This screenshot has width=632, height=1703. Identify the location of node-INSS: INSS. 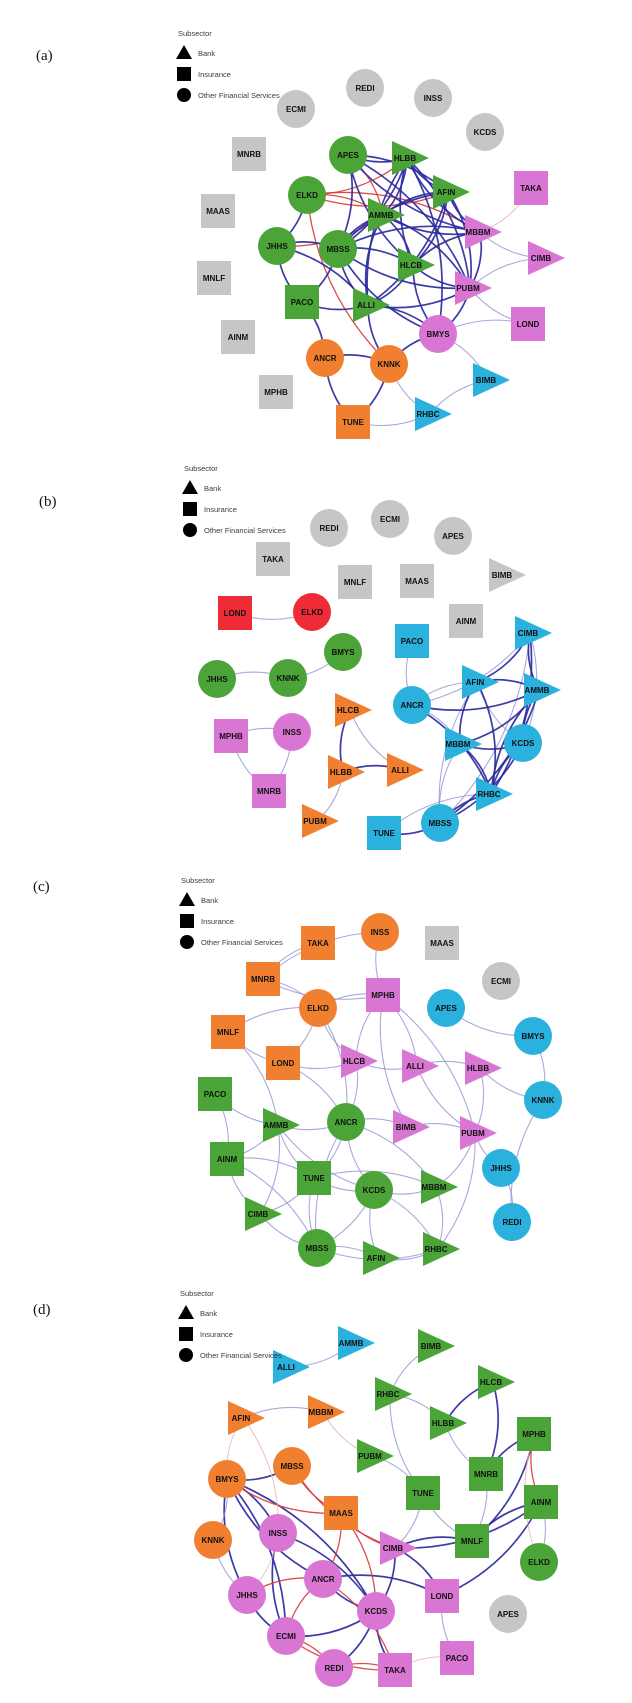
(433, 98).